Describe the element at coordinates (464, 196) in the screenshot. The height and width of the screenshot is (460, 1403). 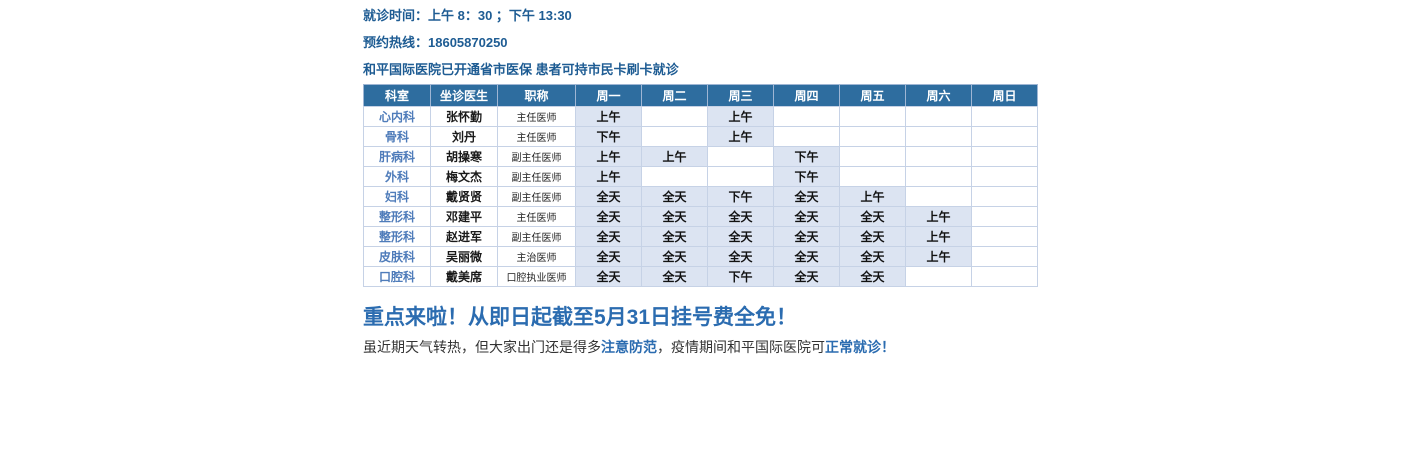
I see `doctor-name-cell: 戴贤贤` at that location.